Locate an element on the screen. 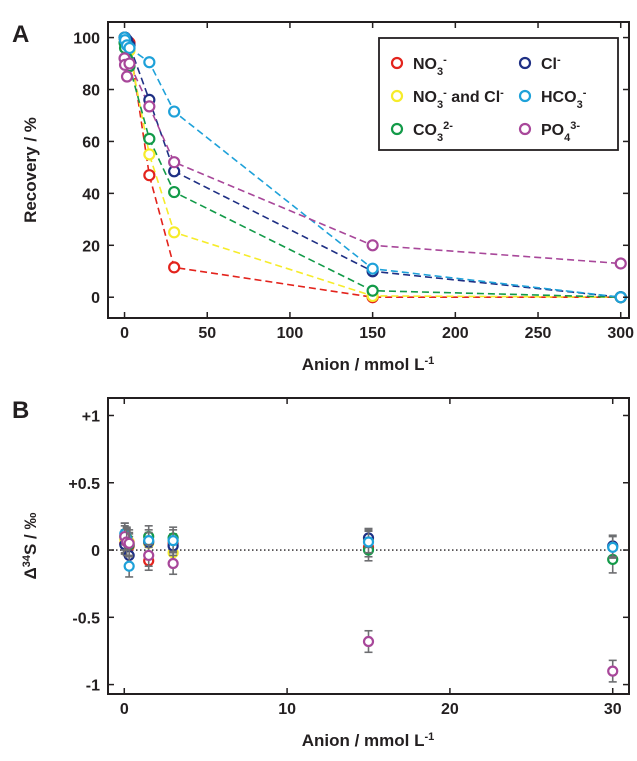 The image size is (637, 761). x-tick-label: 30 is located at coordinates (613, 709).